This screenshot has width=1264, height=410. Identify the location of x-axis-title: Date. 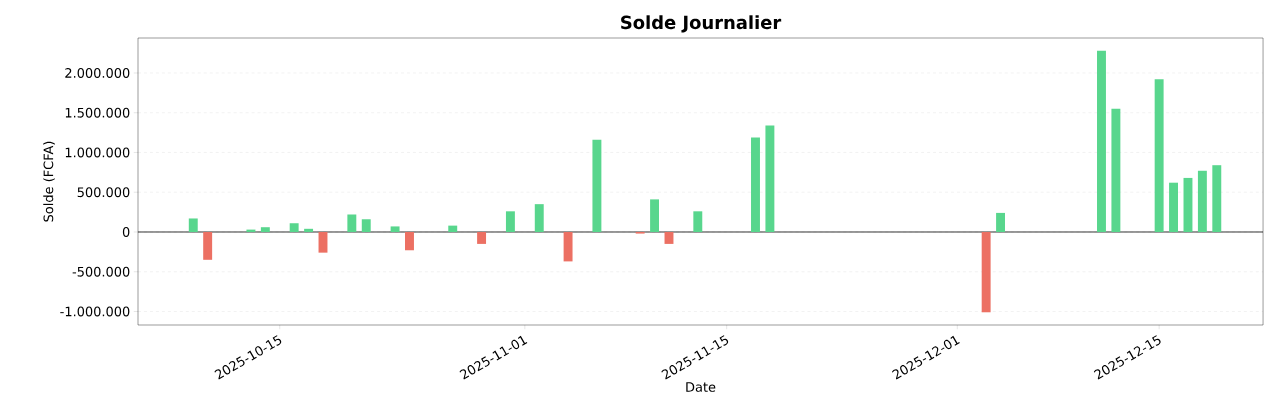
(701, 387).